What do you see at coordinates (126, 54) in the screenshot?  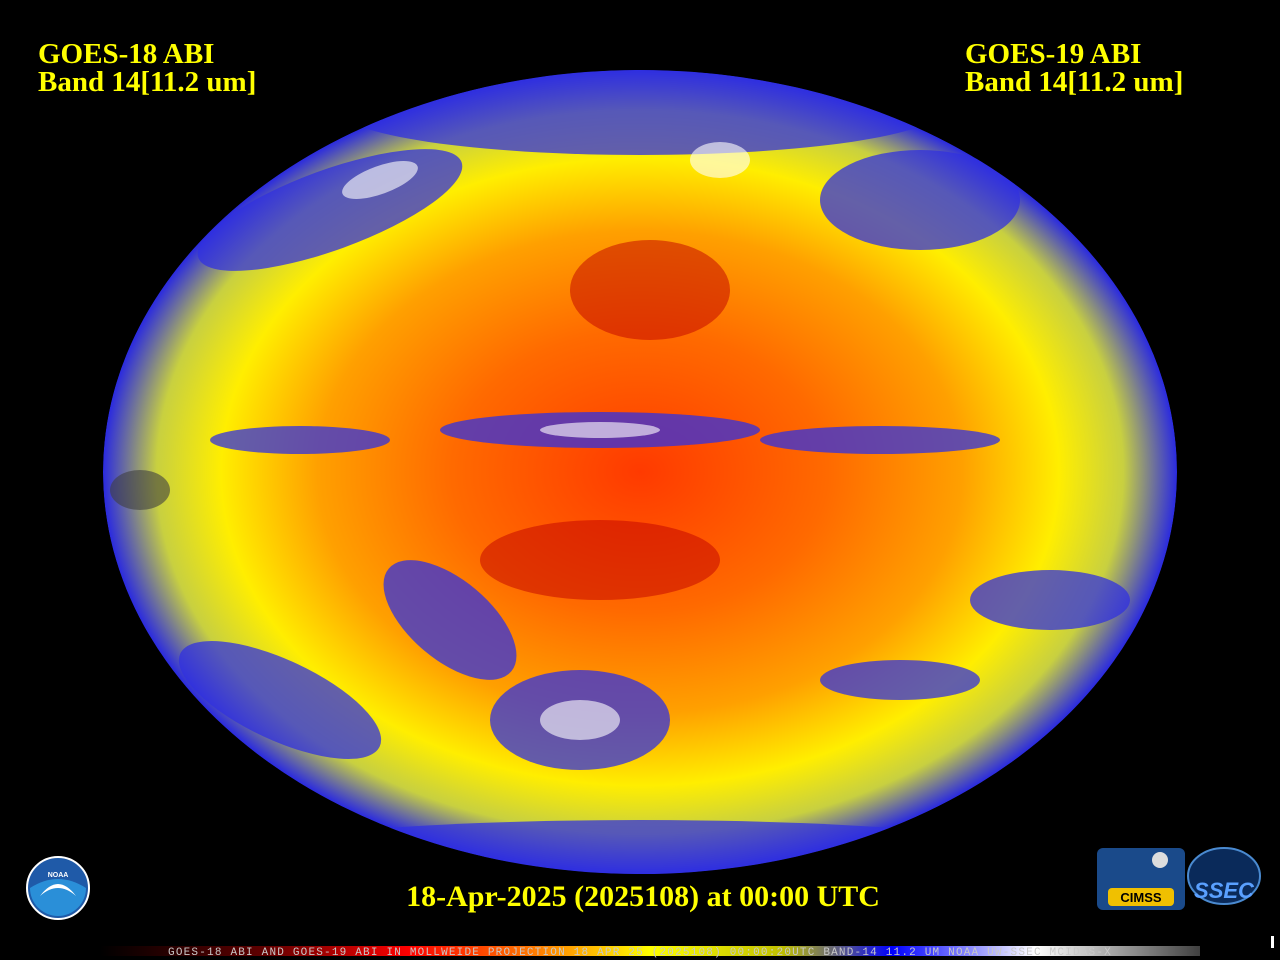 I see `left-title: GOES-18 ABI` at bounding box center [126, 54].